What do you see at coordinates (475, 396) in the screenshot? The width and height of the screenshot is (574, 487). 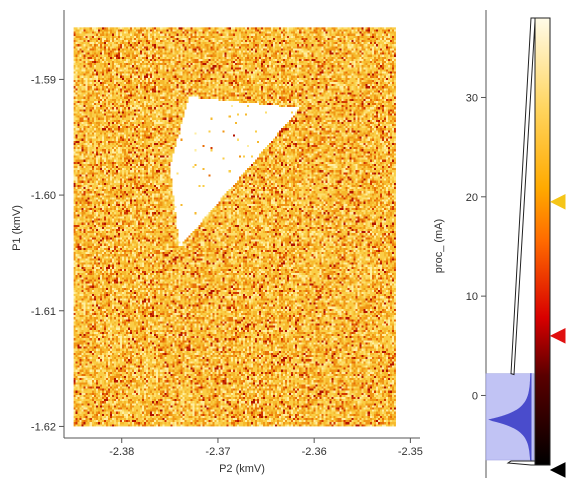 I see `colorbar-tick-label: 0` at bounding box center [475, 396].